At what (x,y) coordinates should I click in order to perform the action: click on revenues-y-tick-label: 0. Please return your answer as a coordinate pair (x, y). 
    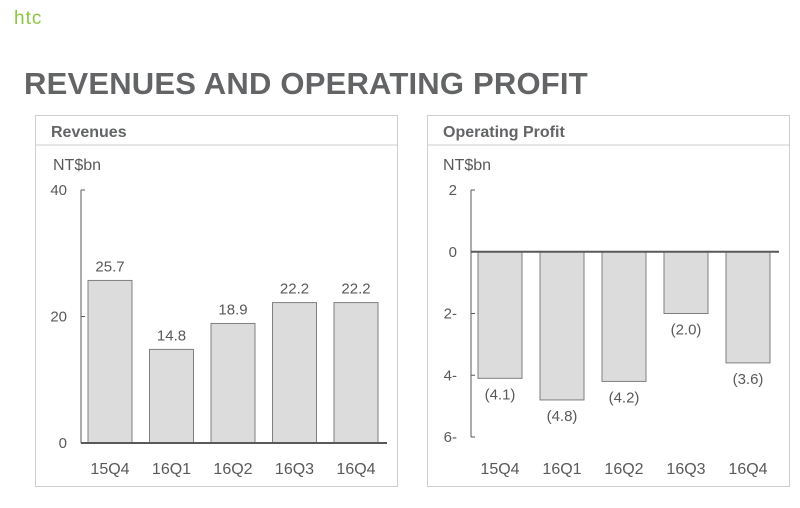
    Looking at the image, I should click on (63, 443).